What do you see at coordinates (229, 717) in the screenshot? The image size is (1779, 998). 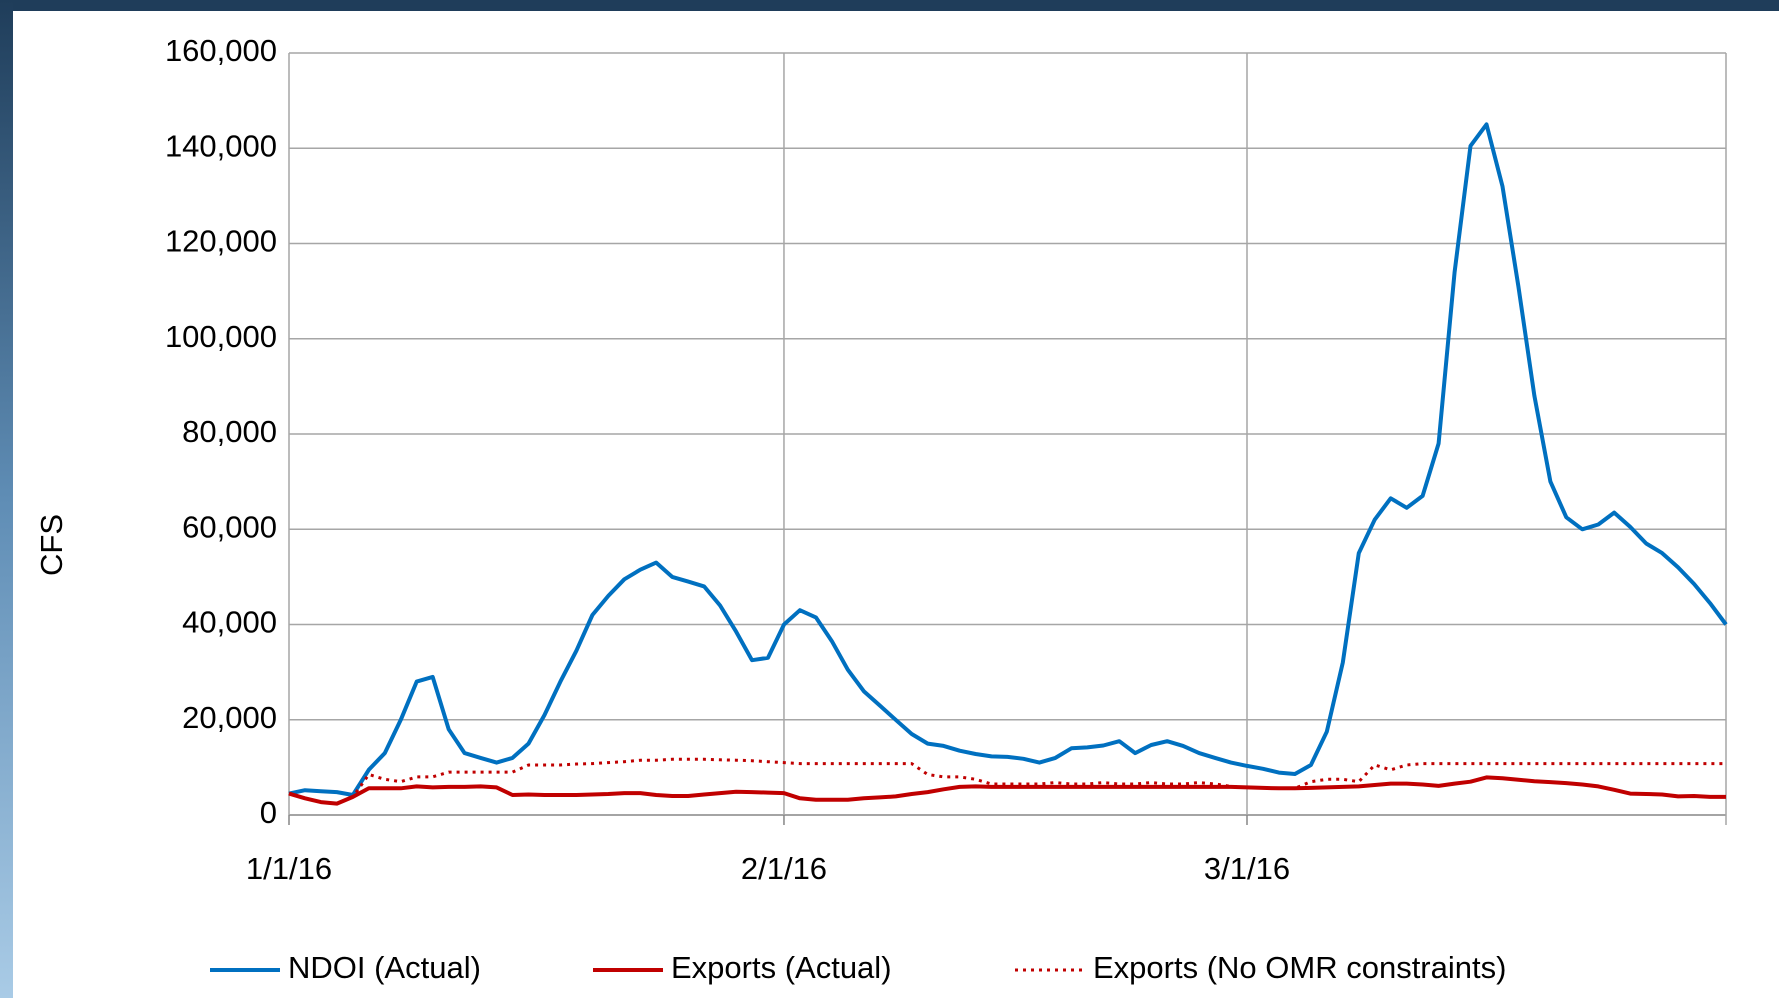 I see `y-tick-label: 20,000` at bounding box center [229, 717].